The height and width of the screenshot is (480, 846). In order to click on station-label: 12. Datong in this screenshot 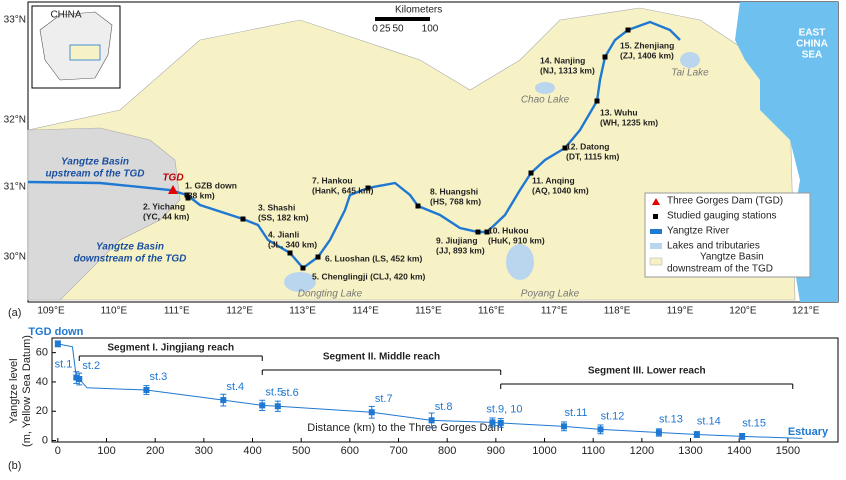, I will do `click(587, 146)`.